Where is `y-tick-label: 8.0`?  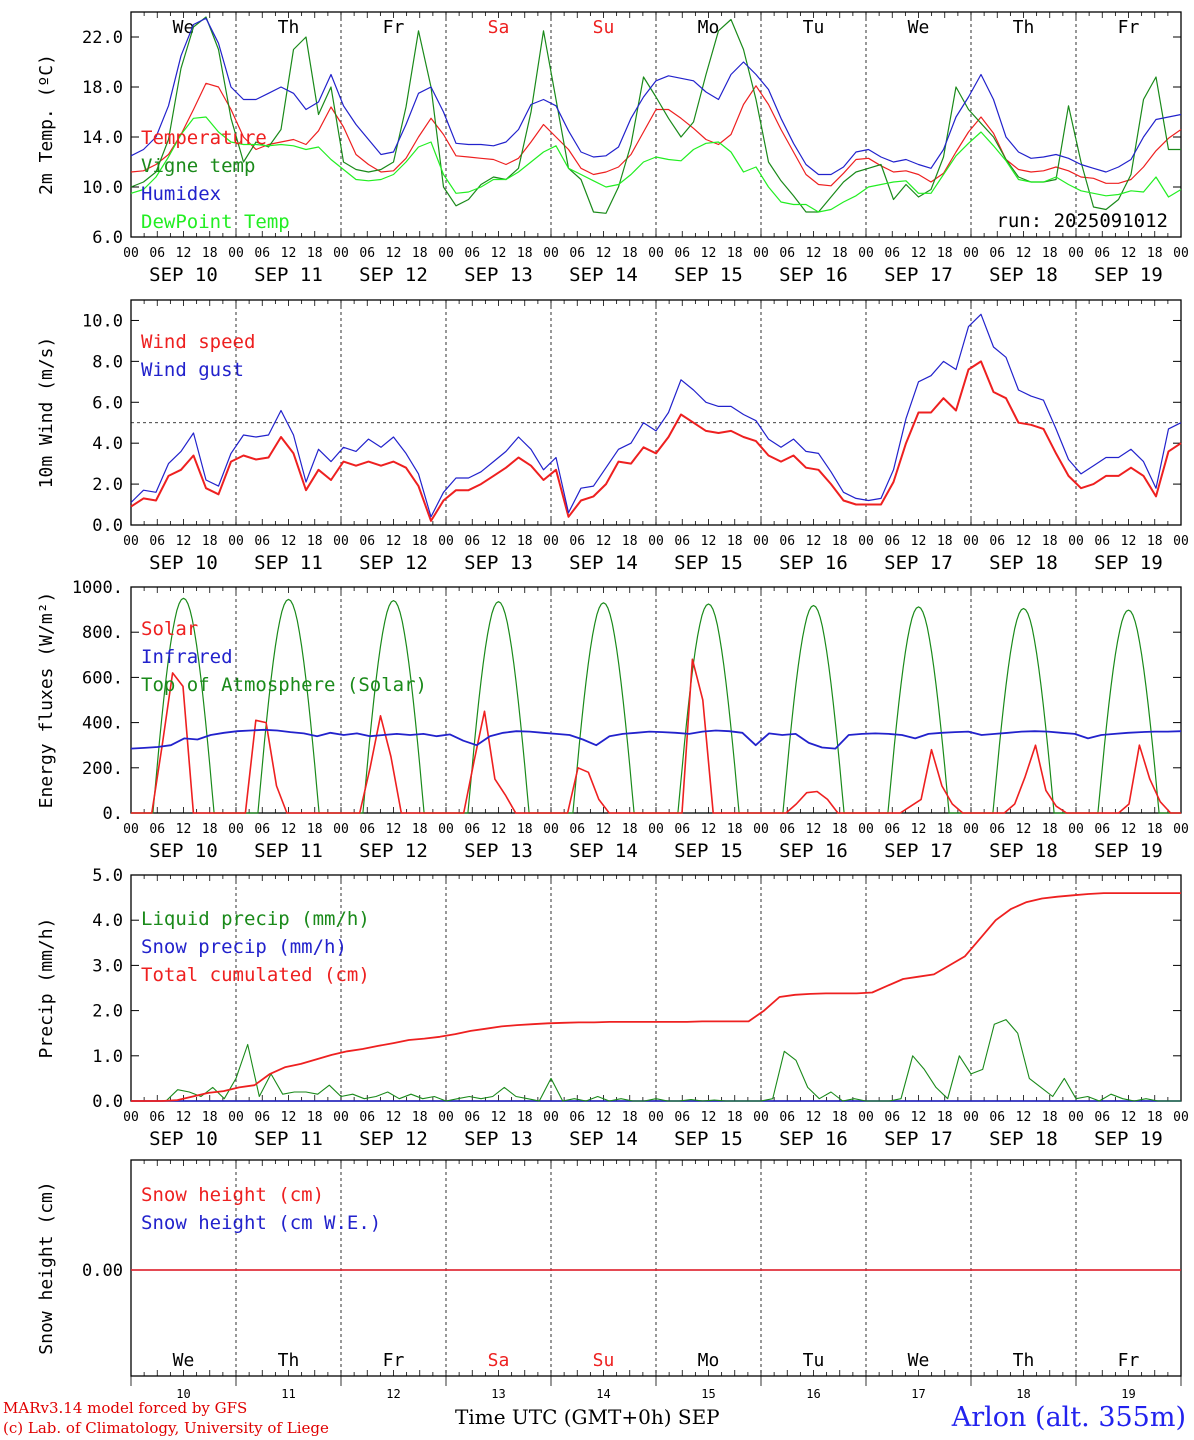
y-tick-label: 8.0 is located at coordinates (107, 362).